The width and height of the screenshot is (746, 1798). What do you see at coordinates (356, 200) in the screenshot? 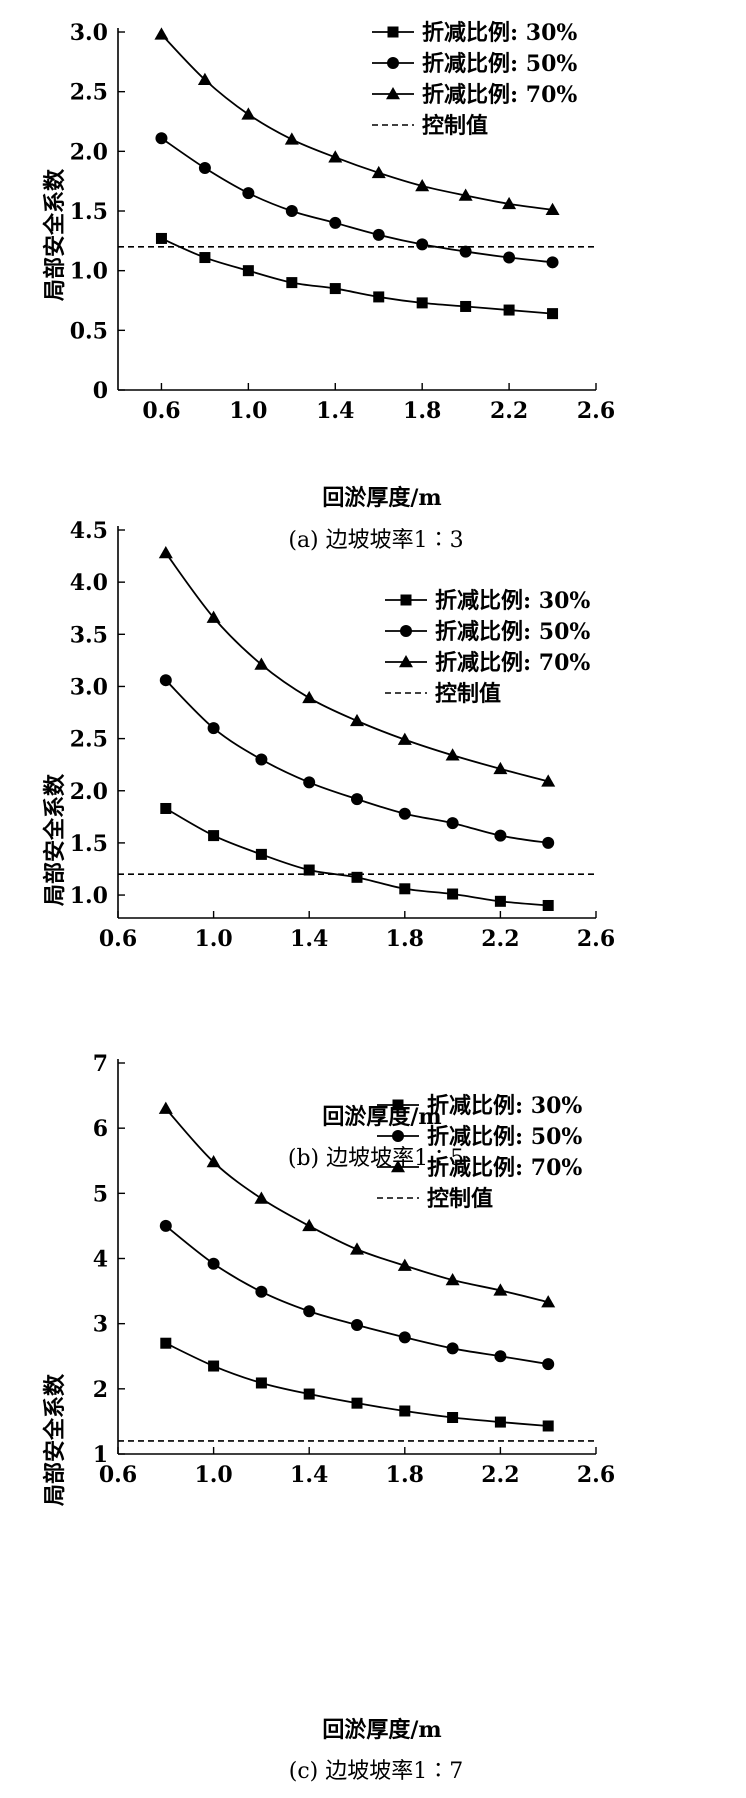
I see `panel-a-series-1-line` at bounding box center [356, 200].